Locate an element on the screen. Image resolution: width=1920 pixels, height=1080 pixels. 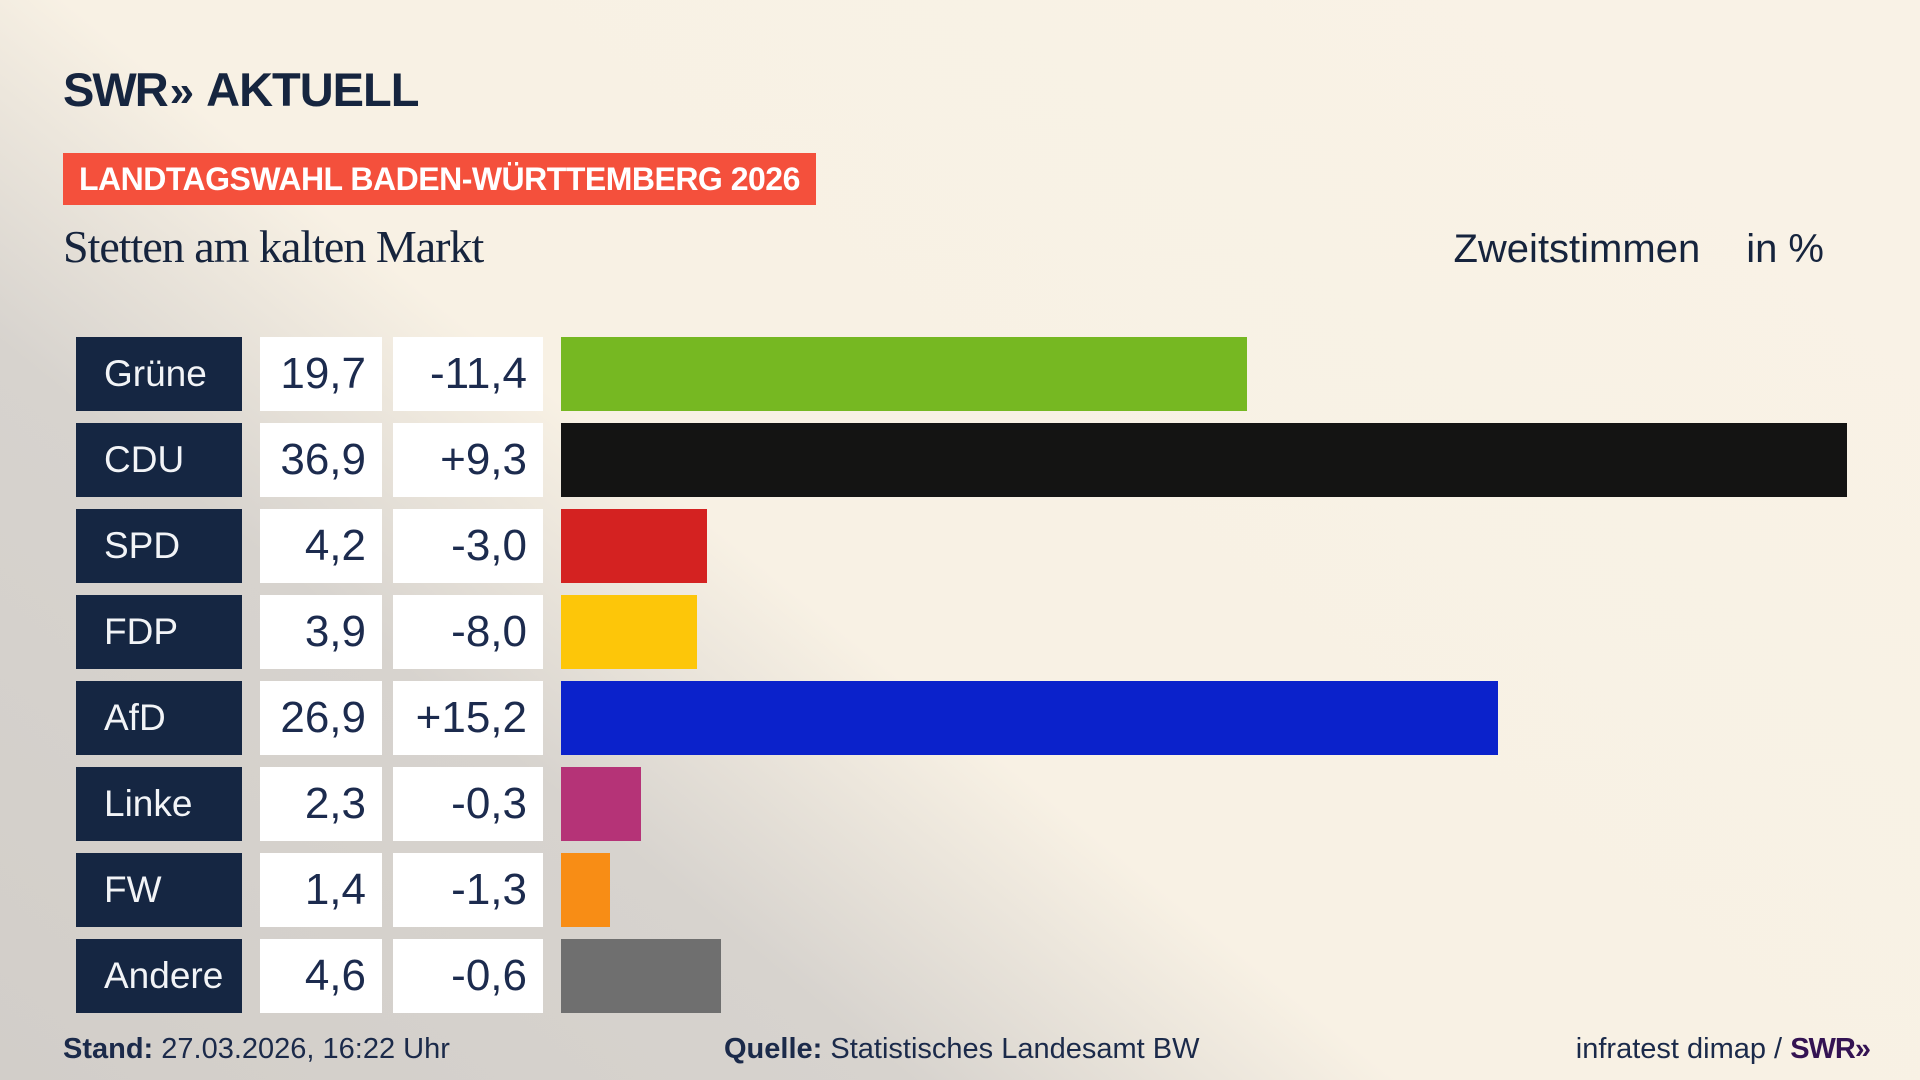
party-label: AfD is located at coordinates (135, 717).